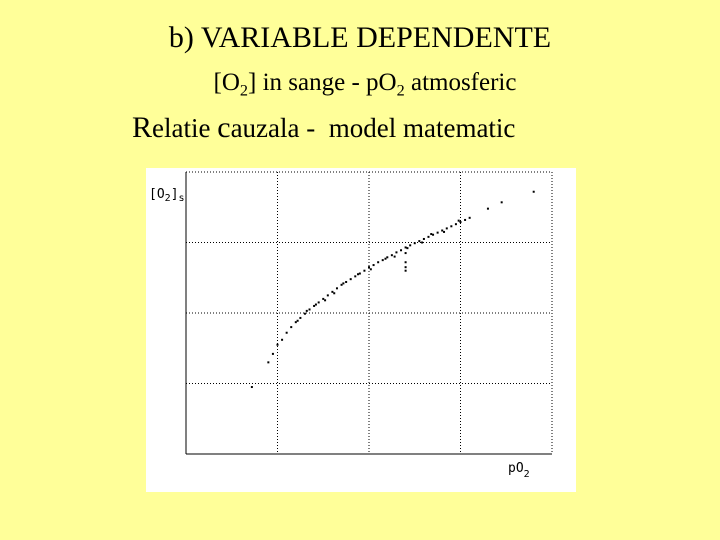 The height and width of the screenshot is (540, 720). I want to click on x-axis-label: pO2, so click(519, 470).